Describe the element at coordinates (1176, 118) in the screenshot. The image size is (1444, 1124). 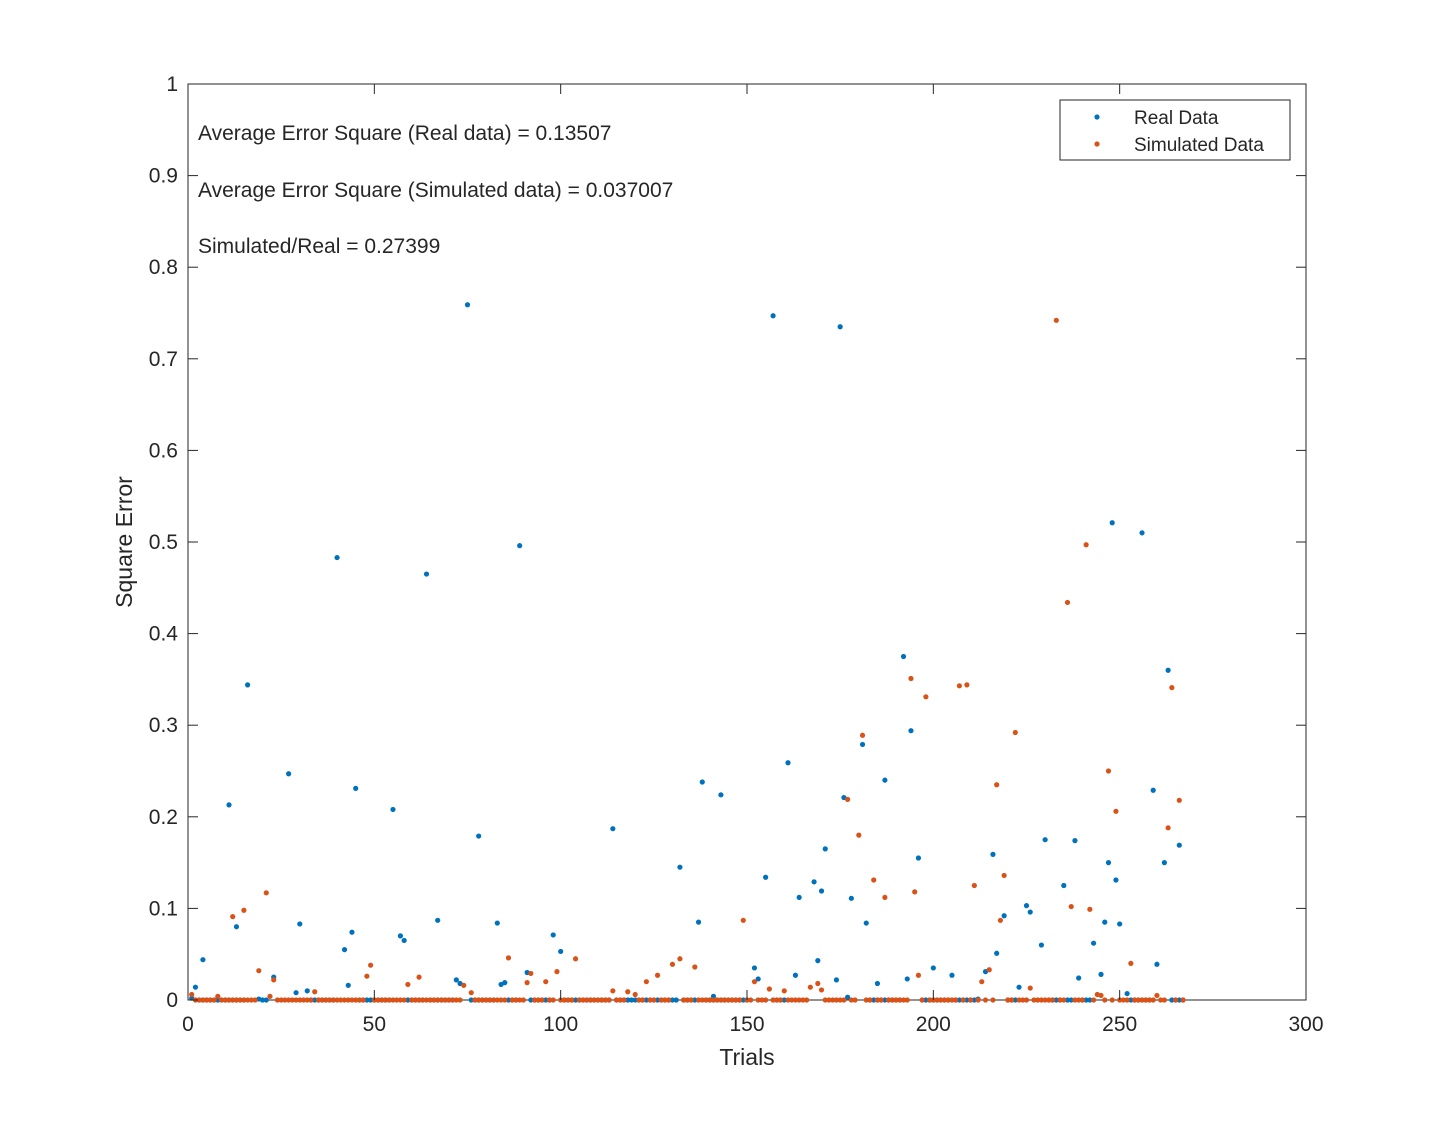
I see `legend-label-real: Real Data` at that location.